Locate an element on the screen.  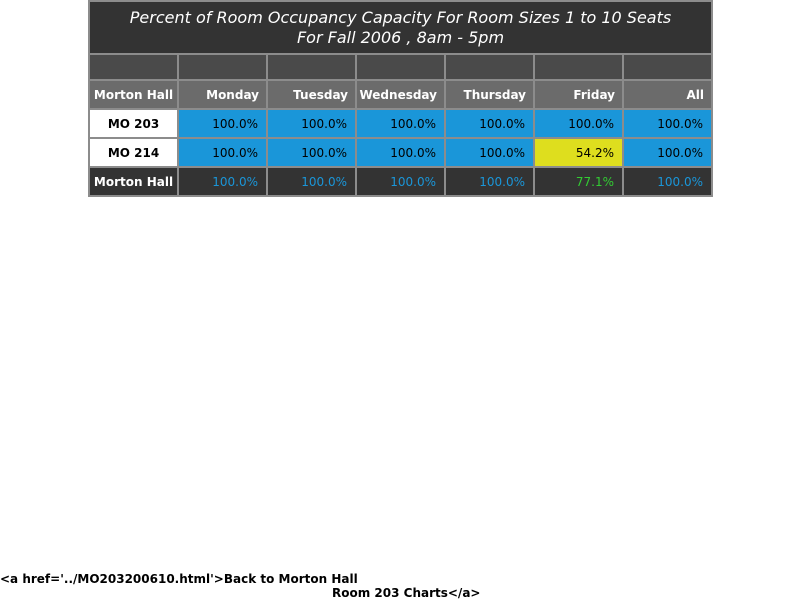
total-wednesday: 100.0% is located at coordinates (400, 181).